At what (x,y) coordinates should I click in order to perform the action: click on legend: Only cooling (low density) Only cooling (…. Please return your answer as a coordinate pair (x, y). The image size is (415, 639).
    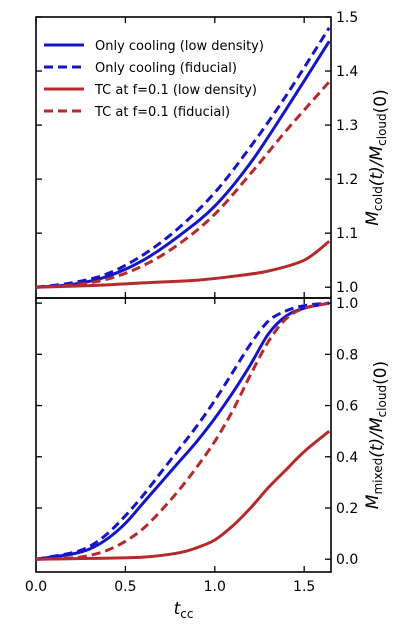
    Looking at the image, I should click on (154, 79).